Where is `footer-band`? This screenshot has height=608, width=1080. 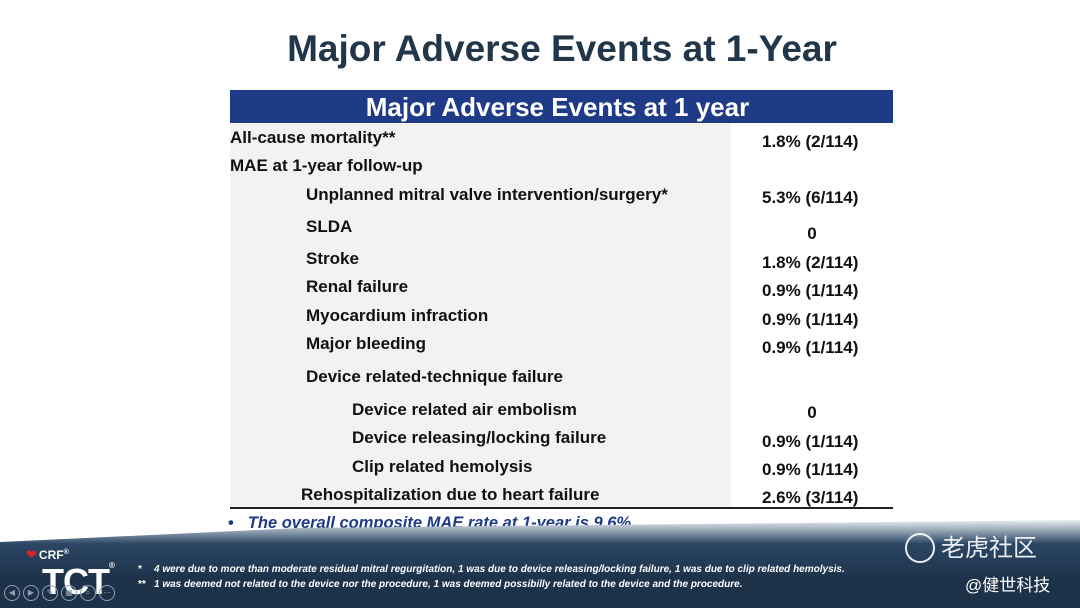 footer-band is located at coordinates (540, 564).